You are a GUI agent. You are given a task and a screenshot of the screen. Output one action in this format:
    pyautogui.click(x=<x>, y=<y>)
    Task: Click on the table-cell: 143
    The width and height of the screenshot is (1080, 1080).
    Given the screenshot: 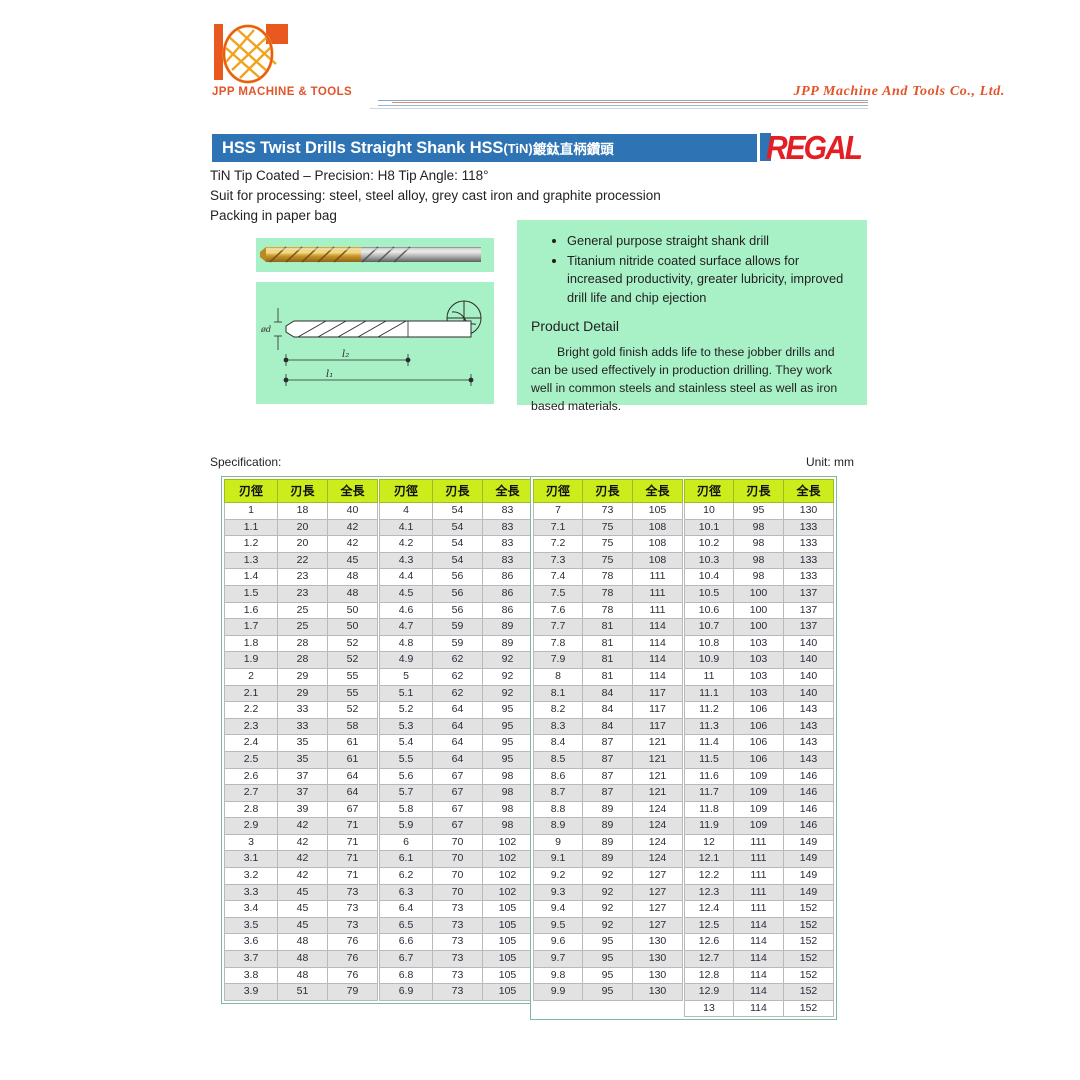 What is the action you would take?
    pyautogui.click(x=808, y=743)
    